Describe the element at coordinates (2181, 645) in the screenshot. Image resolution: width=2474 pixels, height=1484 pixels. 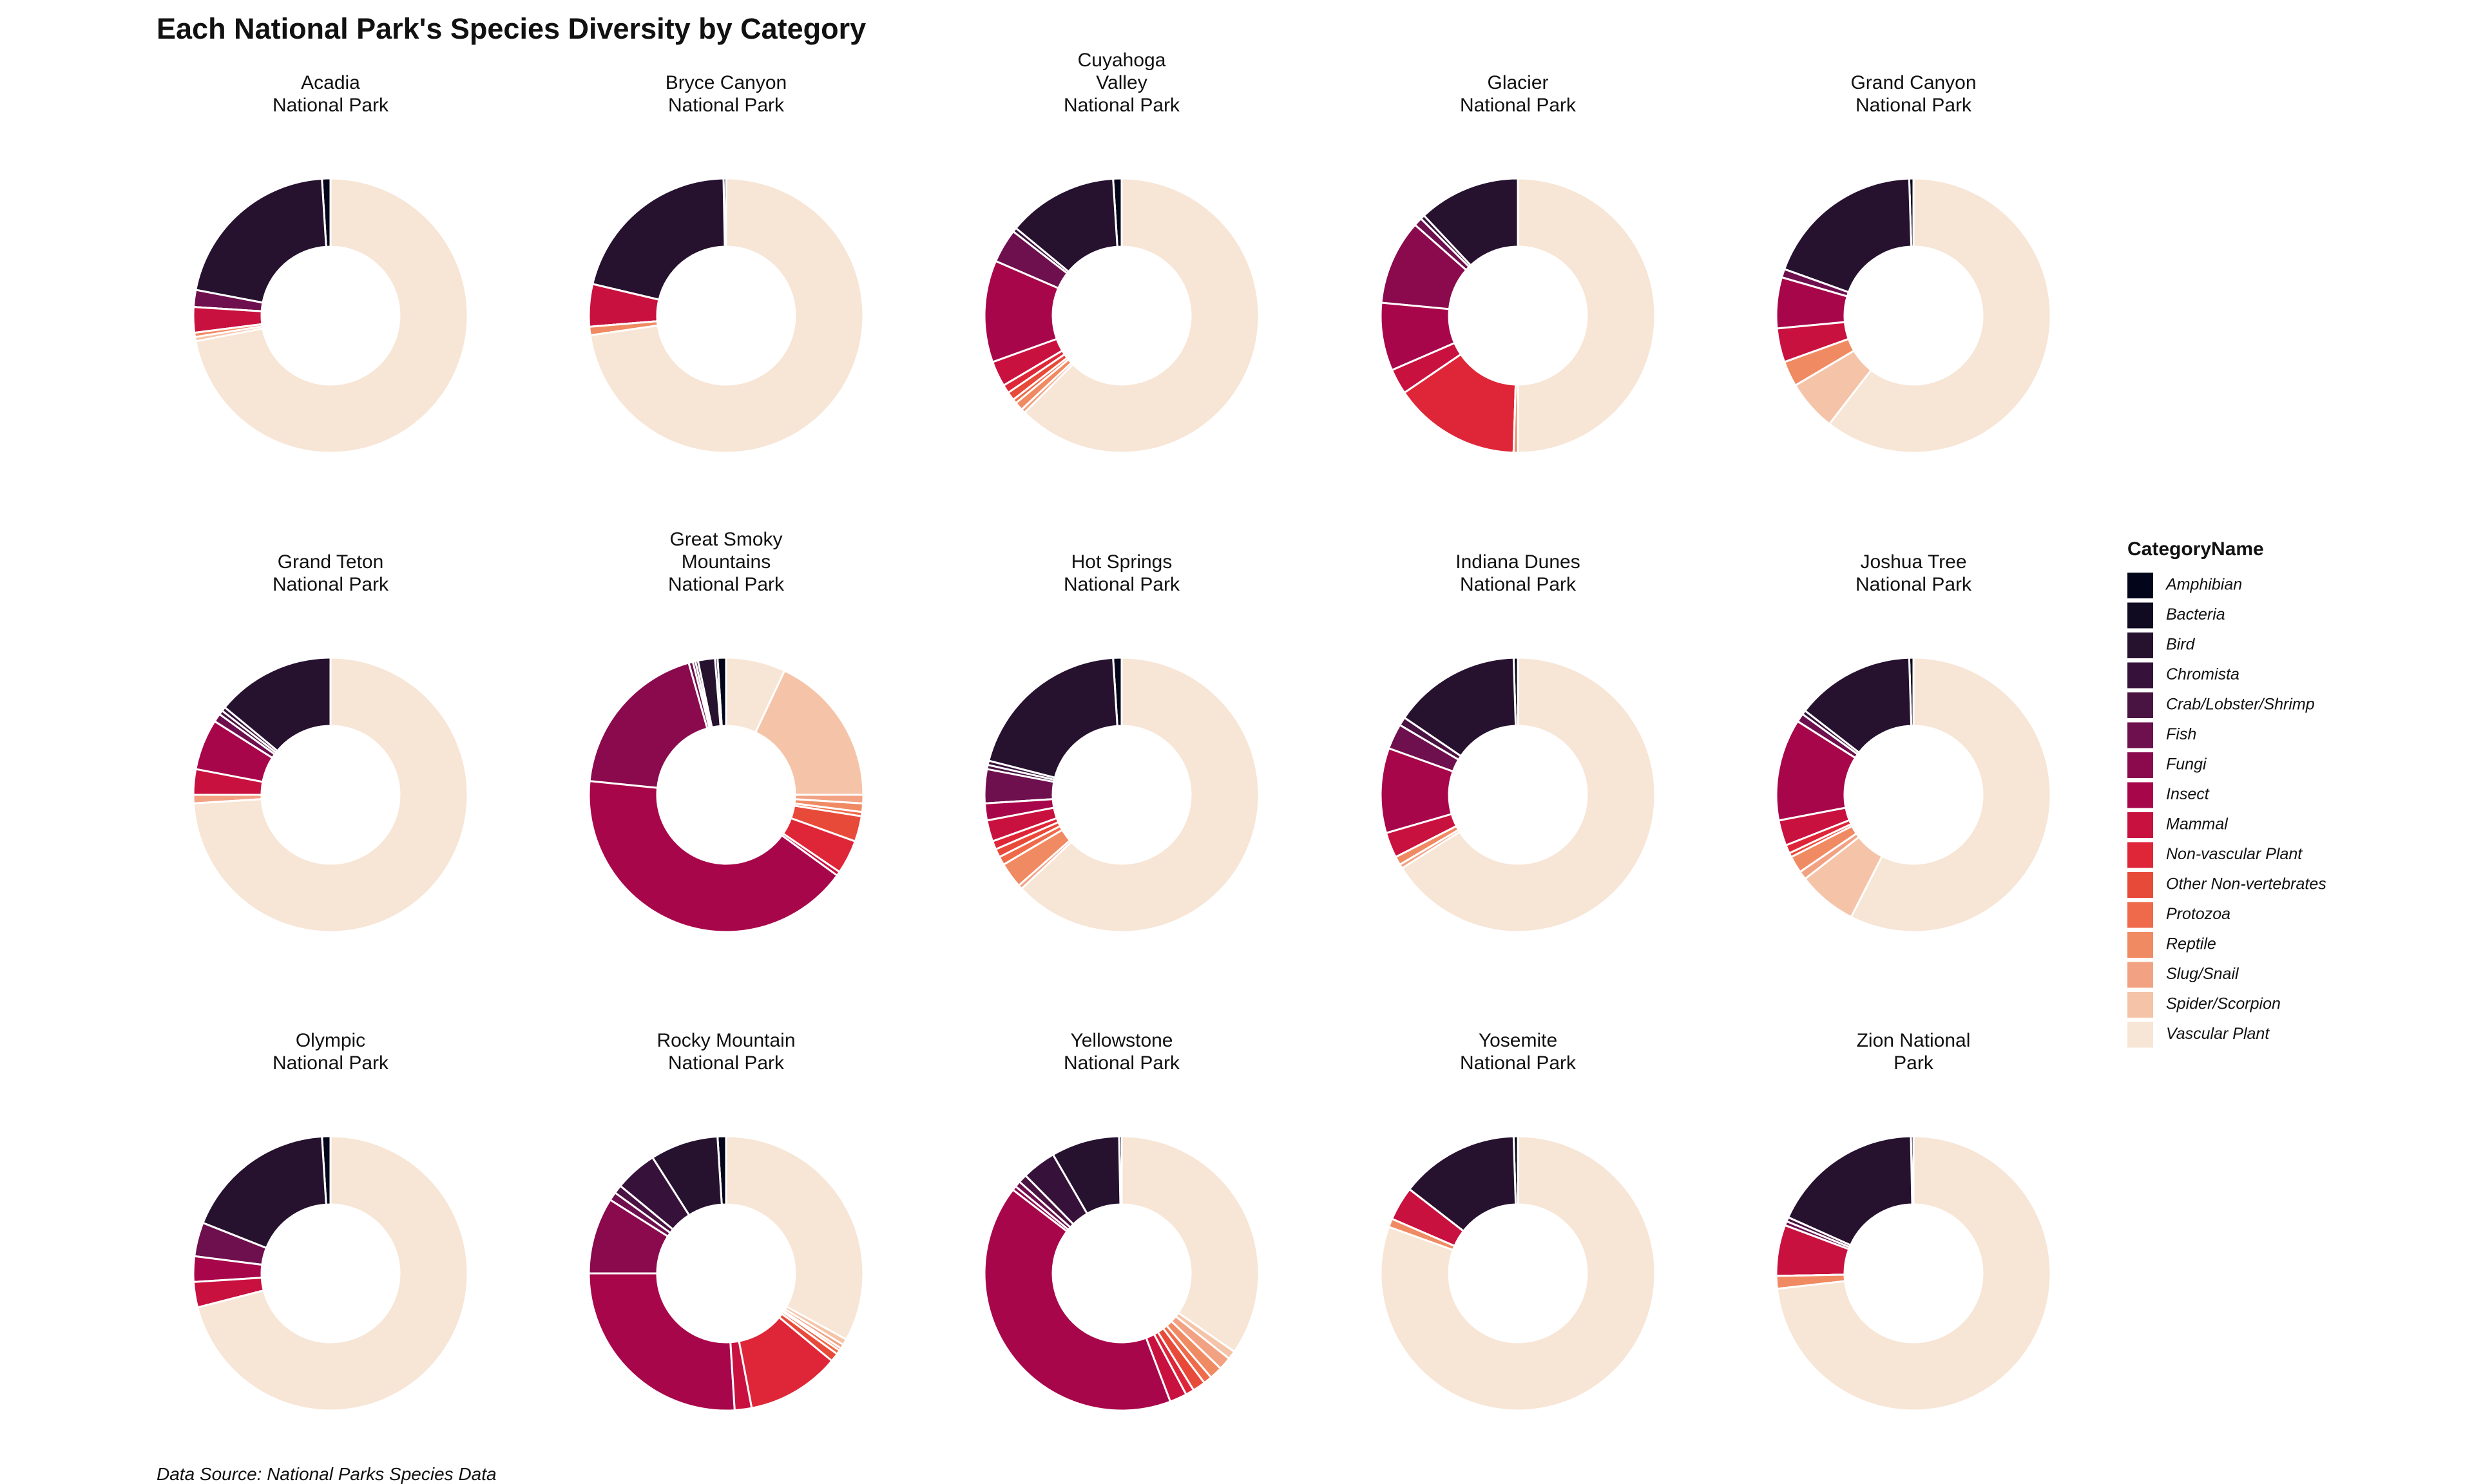
I see `legend-label: Bird` at that location.